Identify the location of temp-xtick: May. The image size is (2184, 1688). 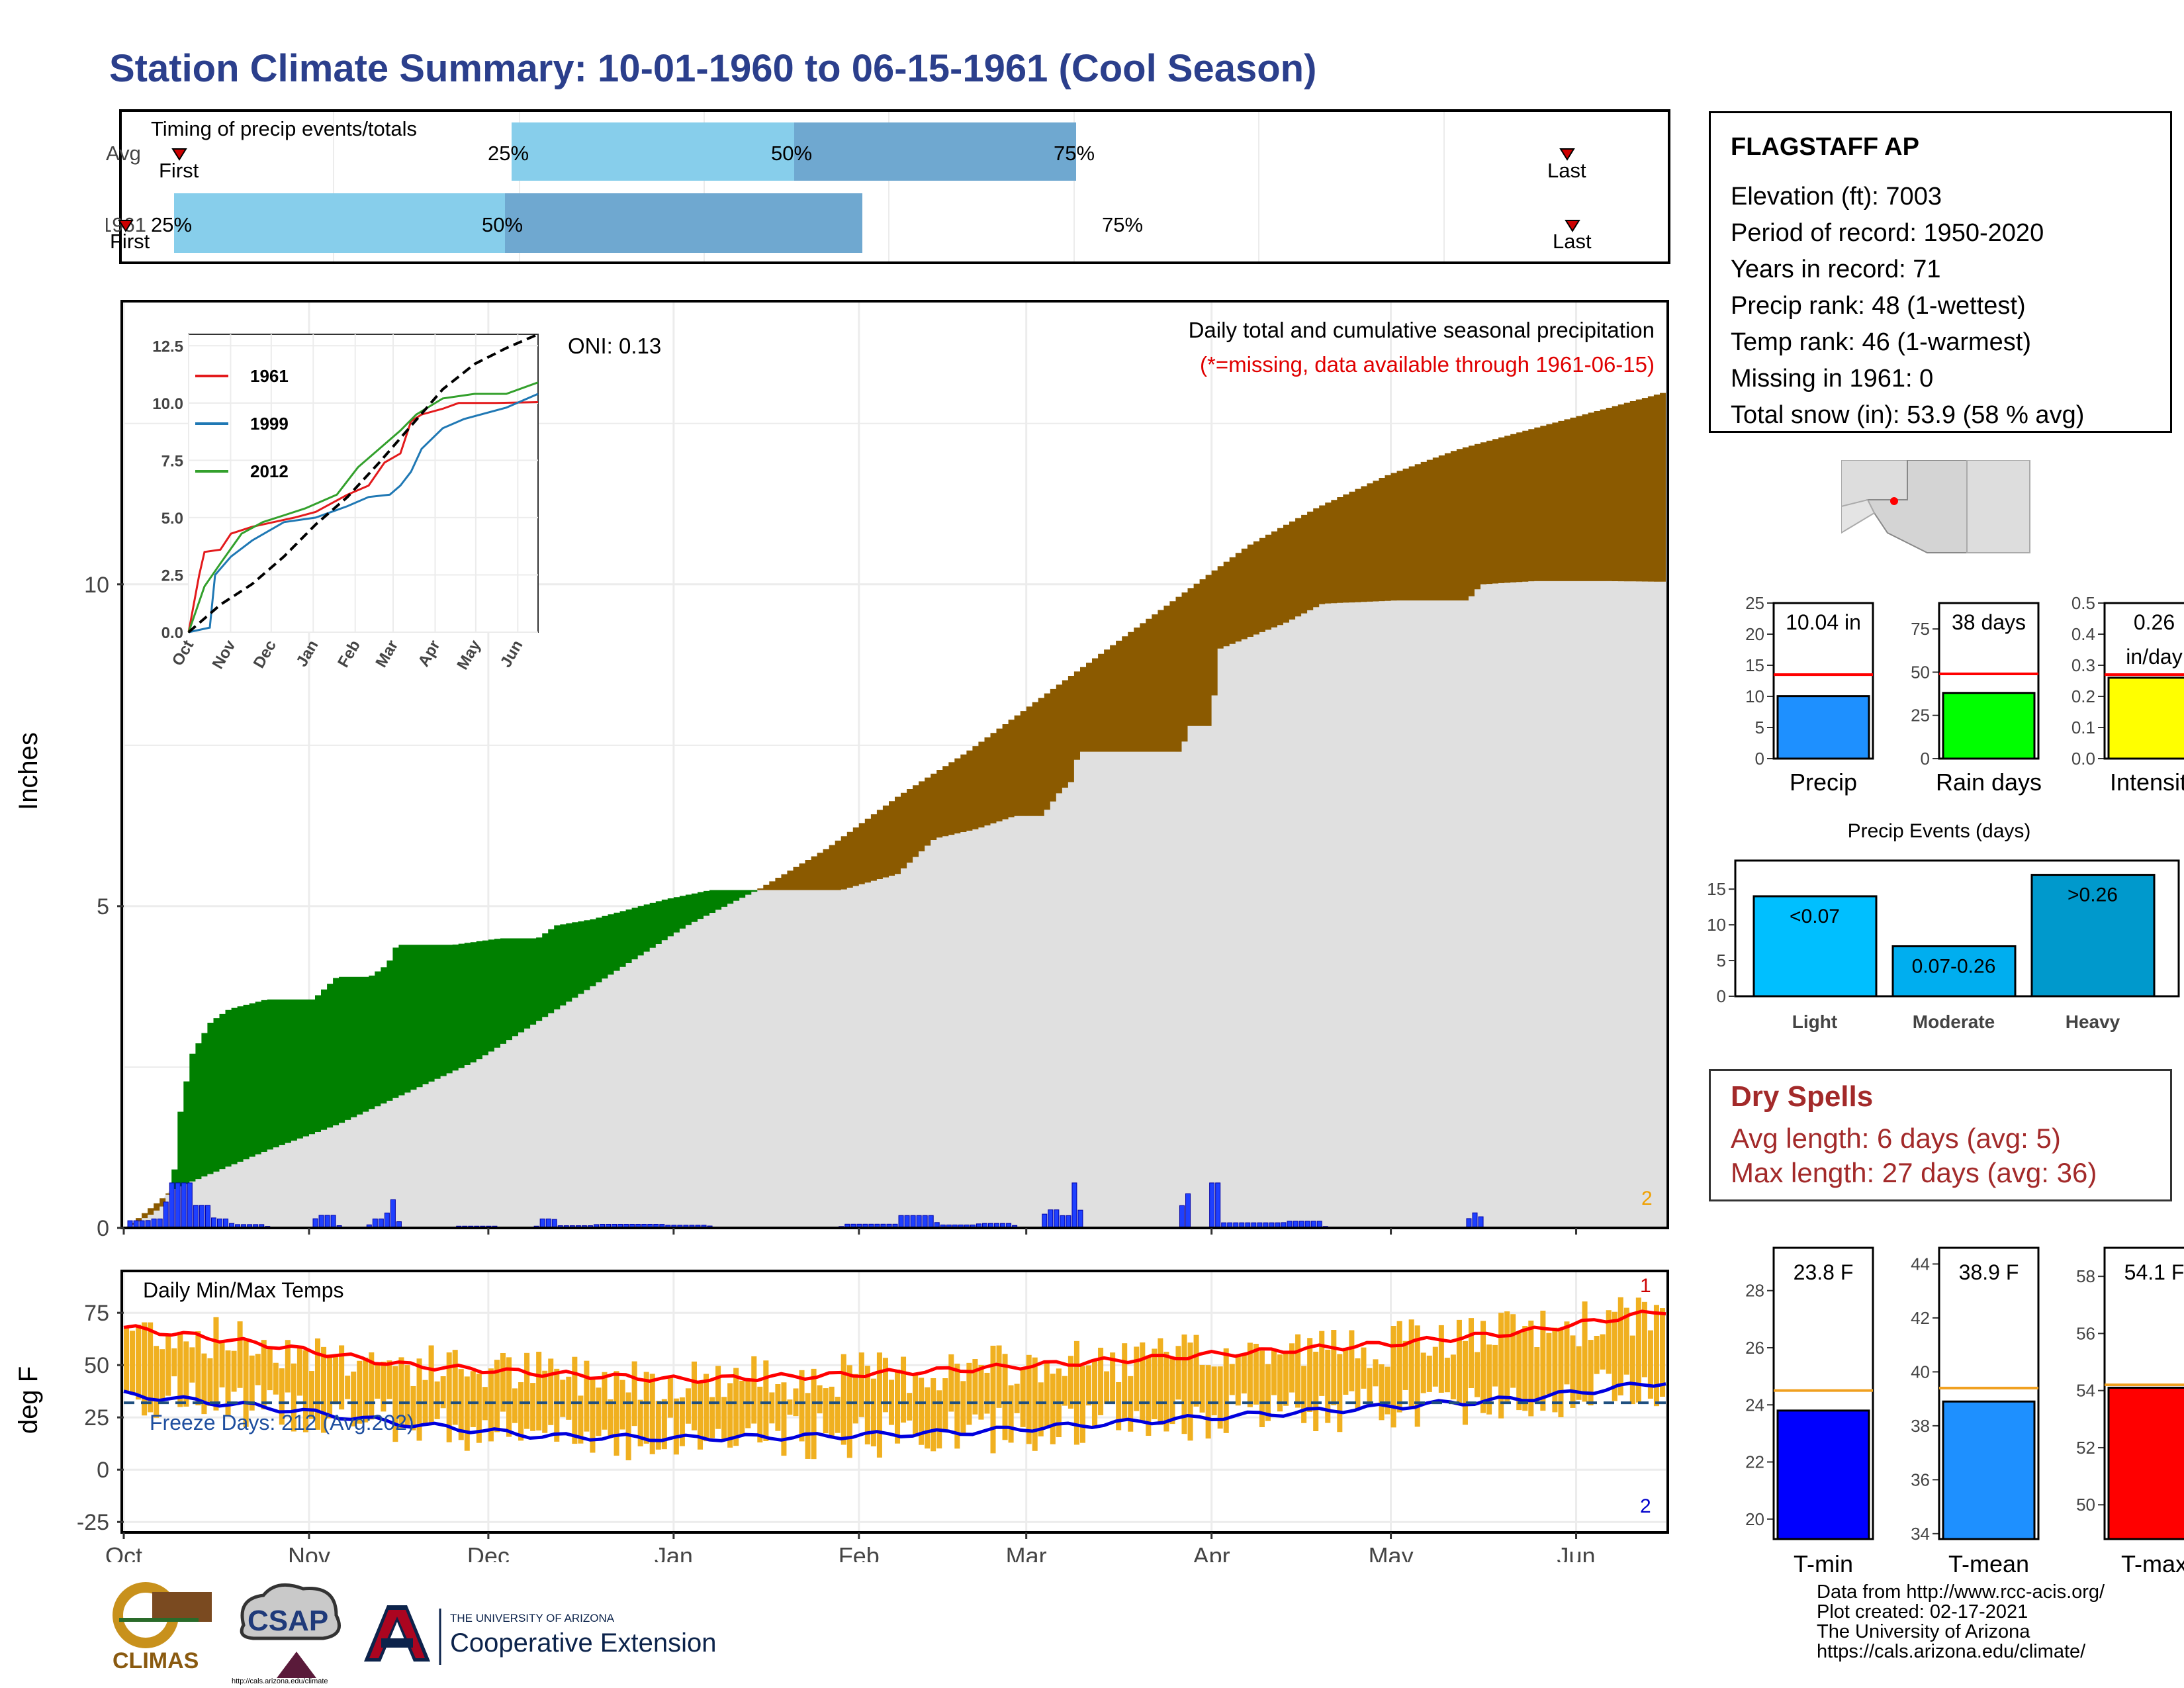
(1391, 1552).